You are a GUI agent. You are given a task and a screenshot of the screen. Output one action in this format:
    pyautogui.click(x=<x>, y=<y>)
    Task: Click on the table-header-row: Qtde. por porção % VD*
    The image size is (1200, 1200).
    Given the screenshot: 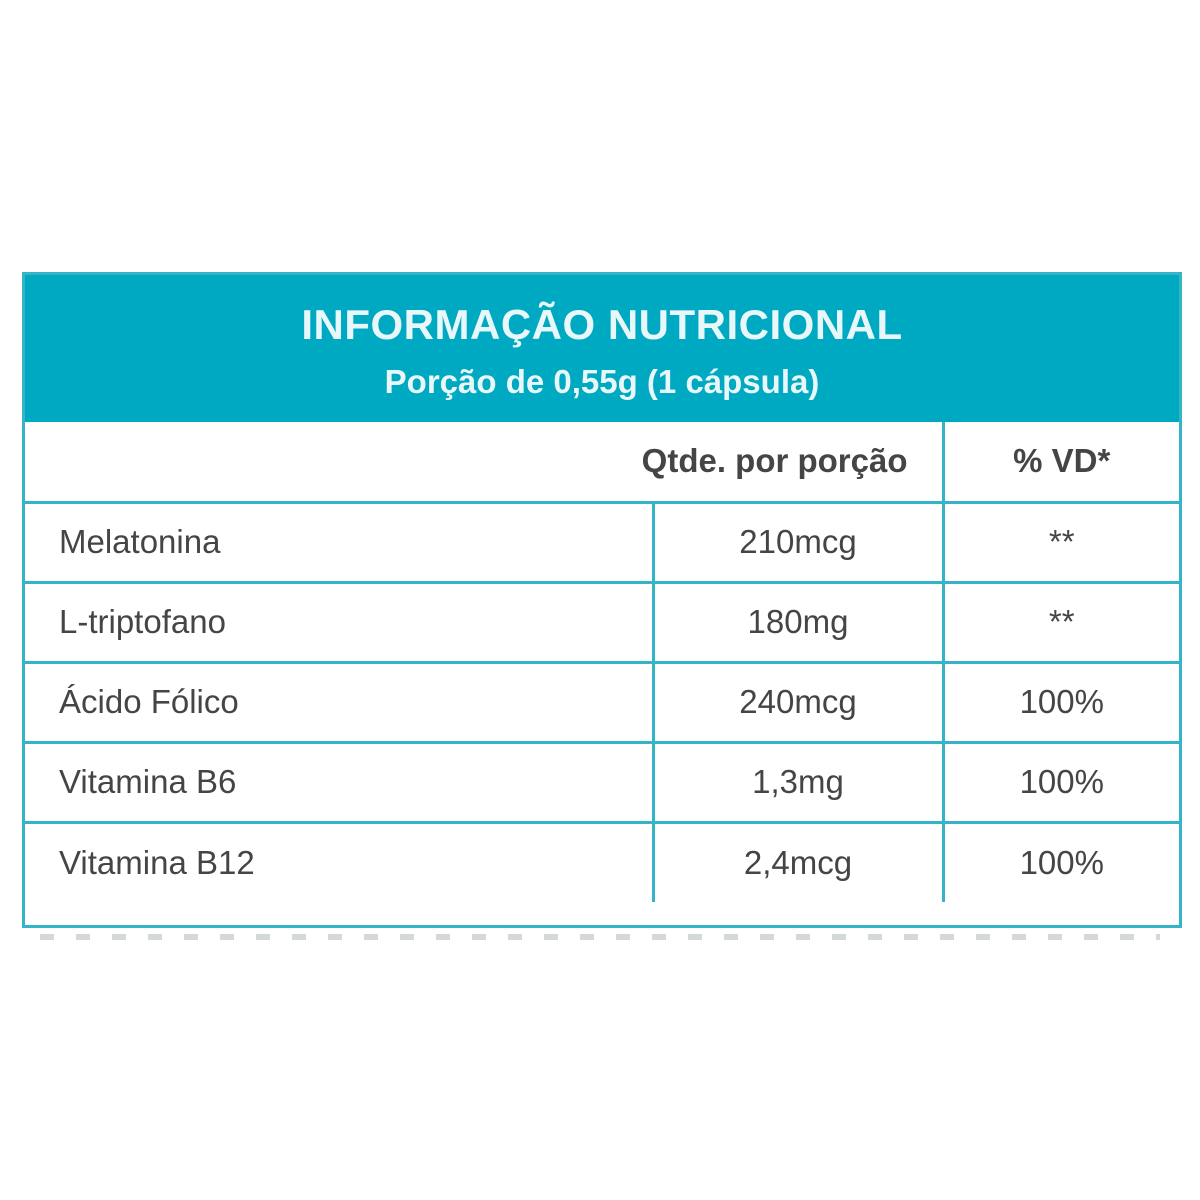 What is the action you would take?
    pyautogui.click(x=602, y=463)
    